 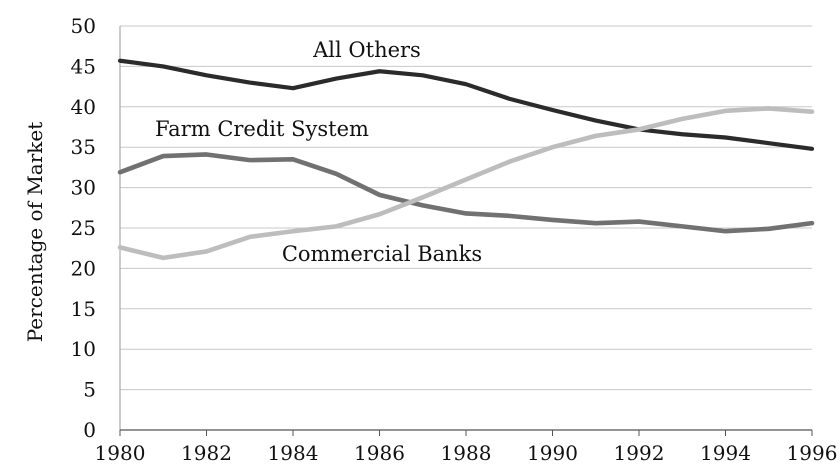 What do you see at coordinates (83, 26) in the screenshot?
I see `y-tick-label-50: 50` at bounding box center [83, 26].